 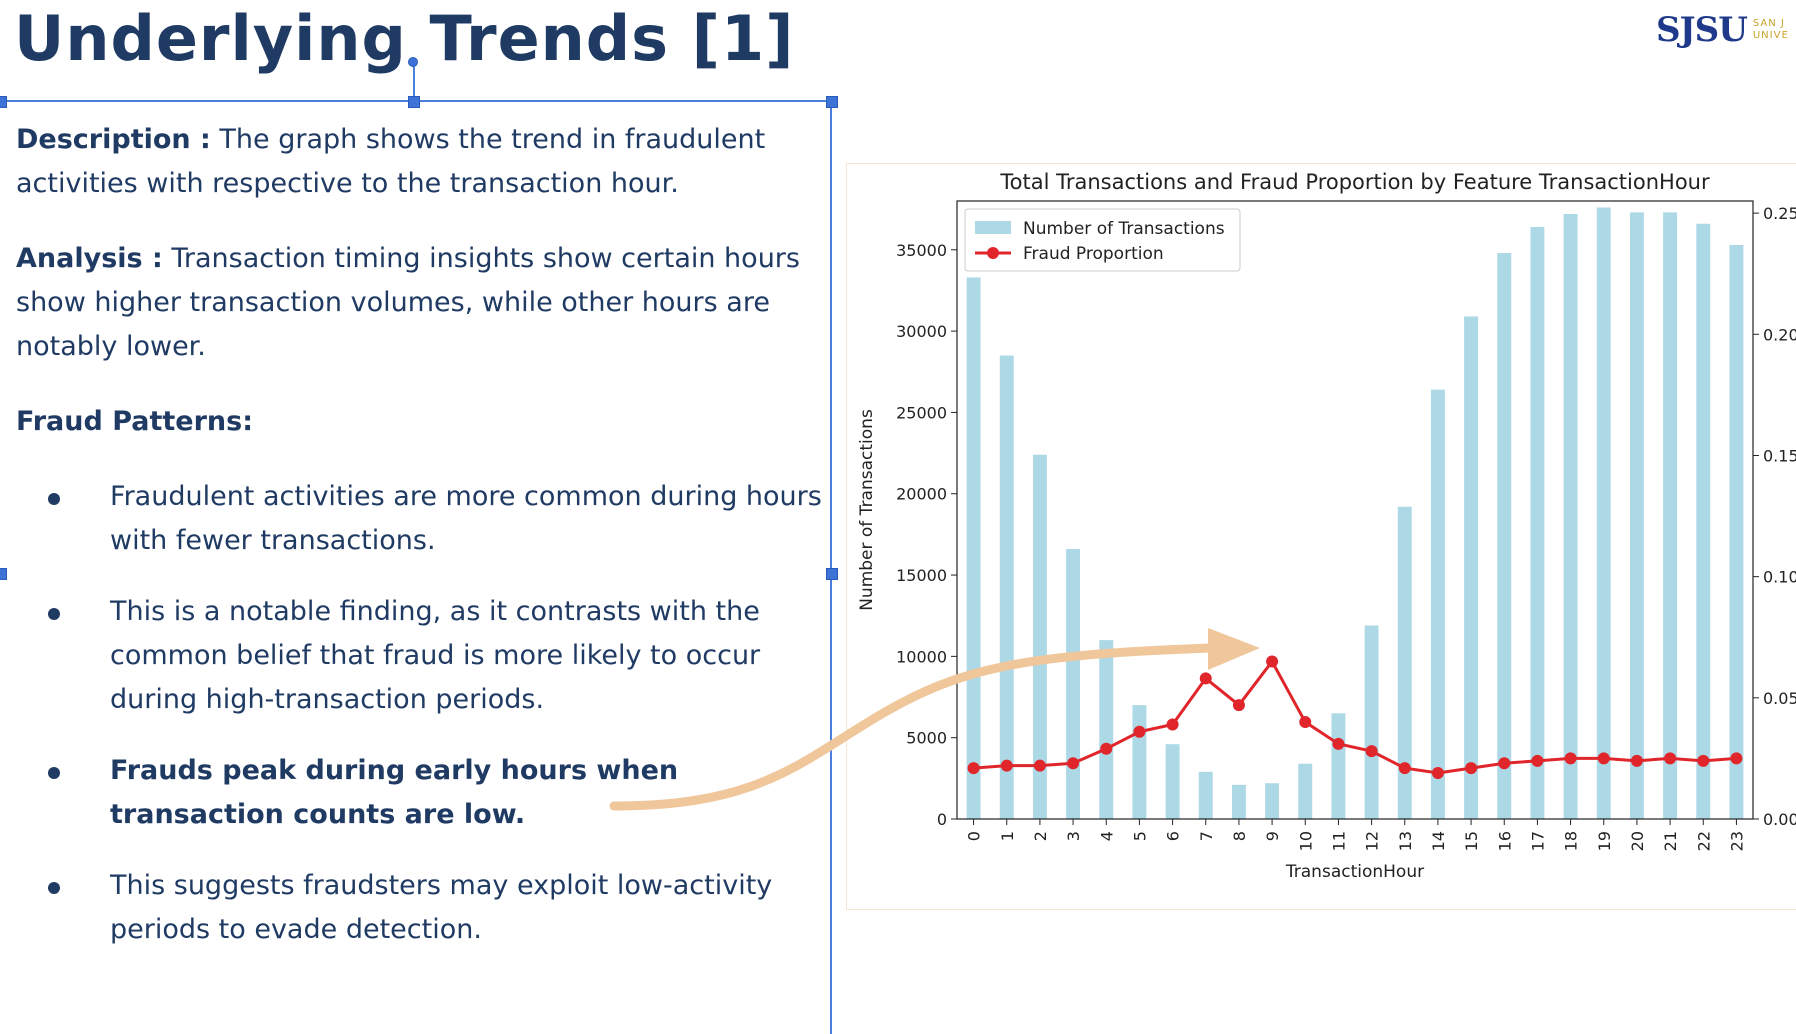 I want to click on x-tick-label: 0, so click(x=974, y=836).